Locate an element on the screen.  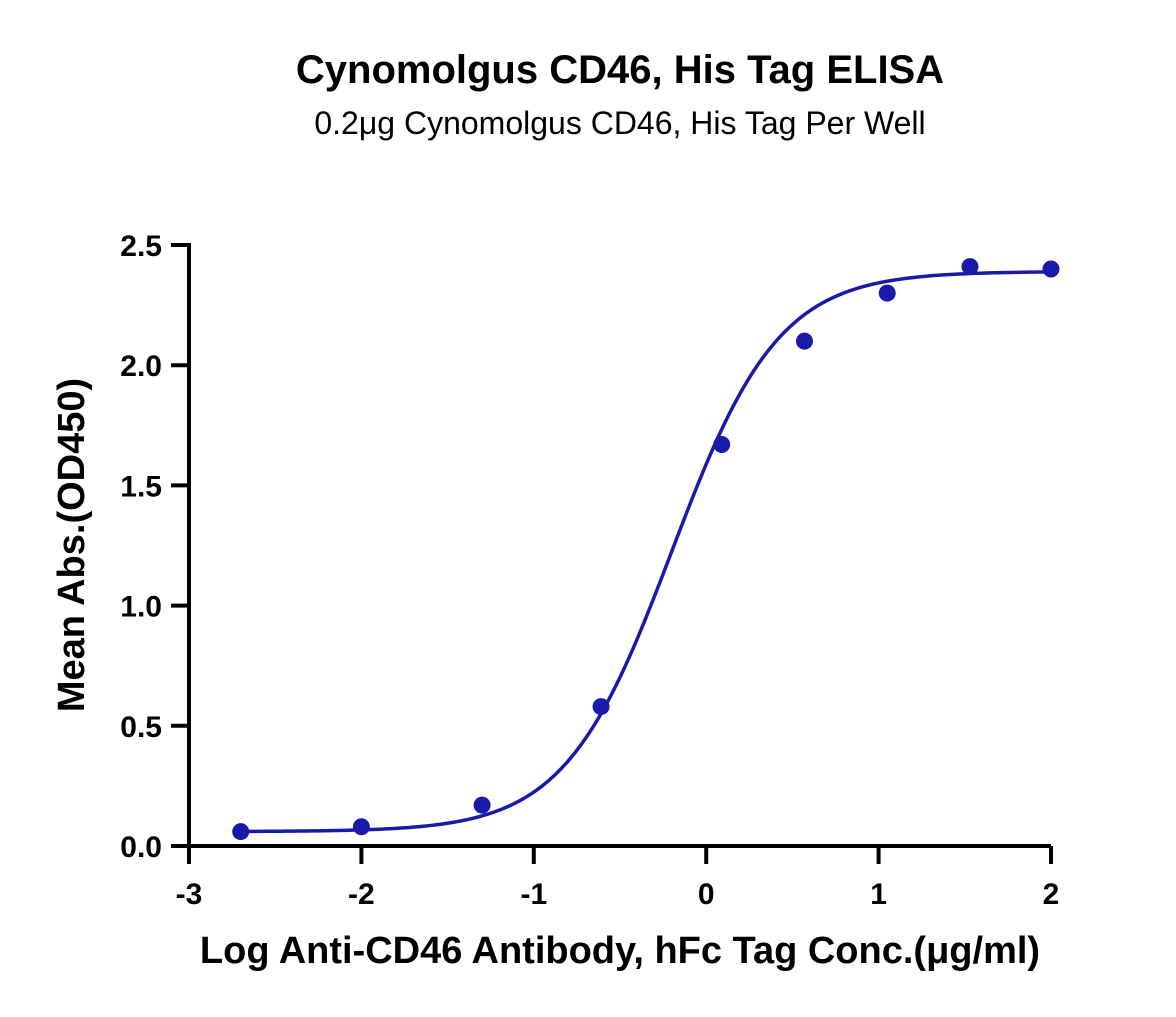
y-tick-label: 2.0 is located at coordinates (141, 366).